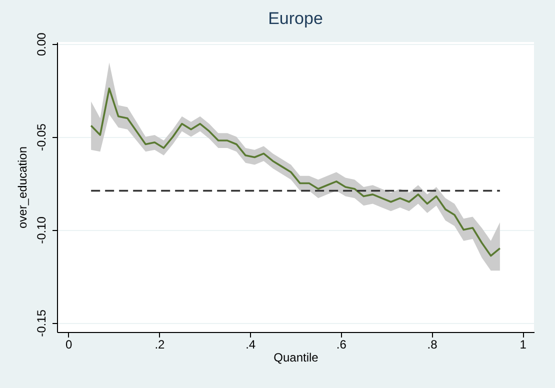  What do you see at coordinates (523, 345) in the screenshot?
I see `x-tick-label: 1` at bounding box center [523, 345].